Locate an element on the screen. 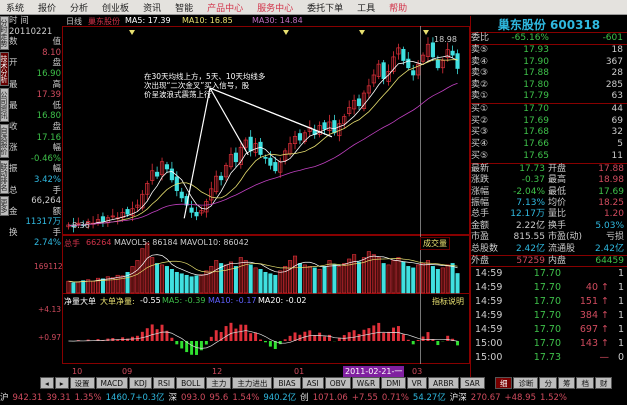 This screenshot has height=405, width=627. indicator-tab: ▸ is located at coordinates (61, 383).